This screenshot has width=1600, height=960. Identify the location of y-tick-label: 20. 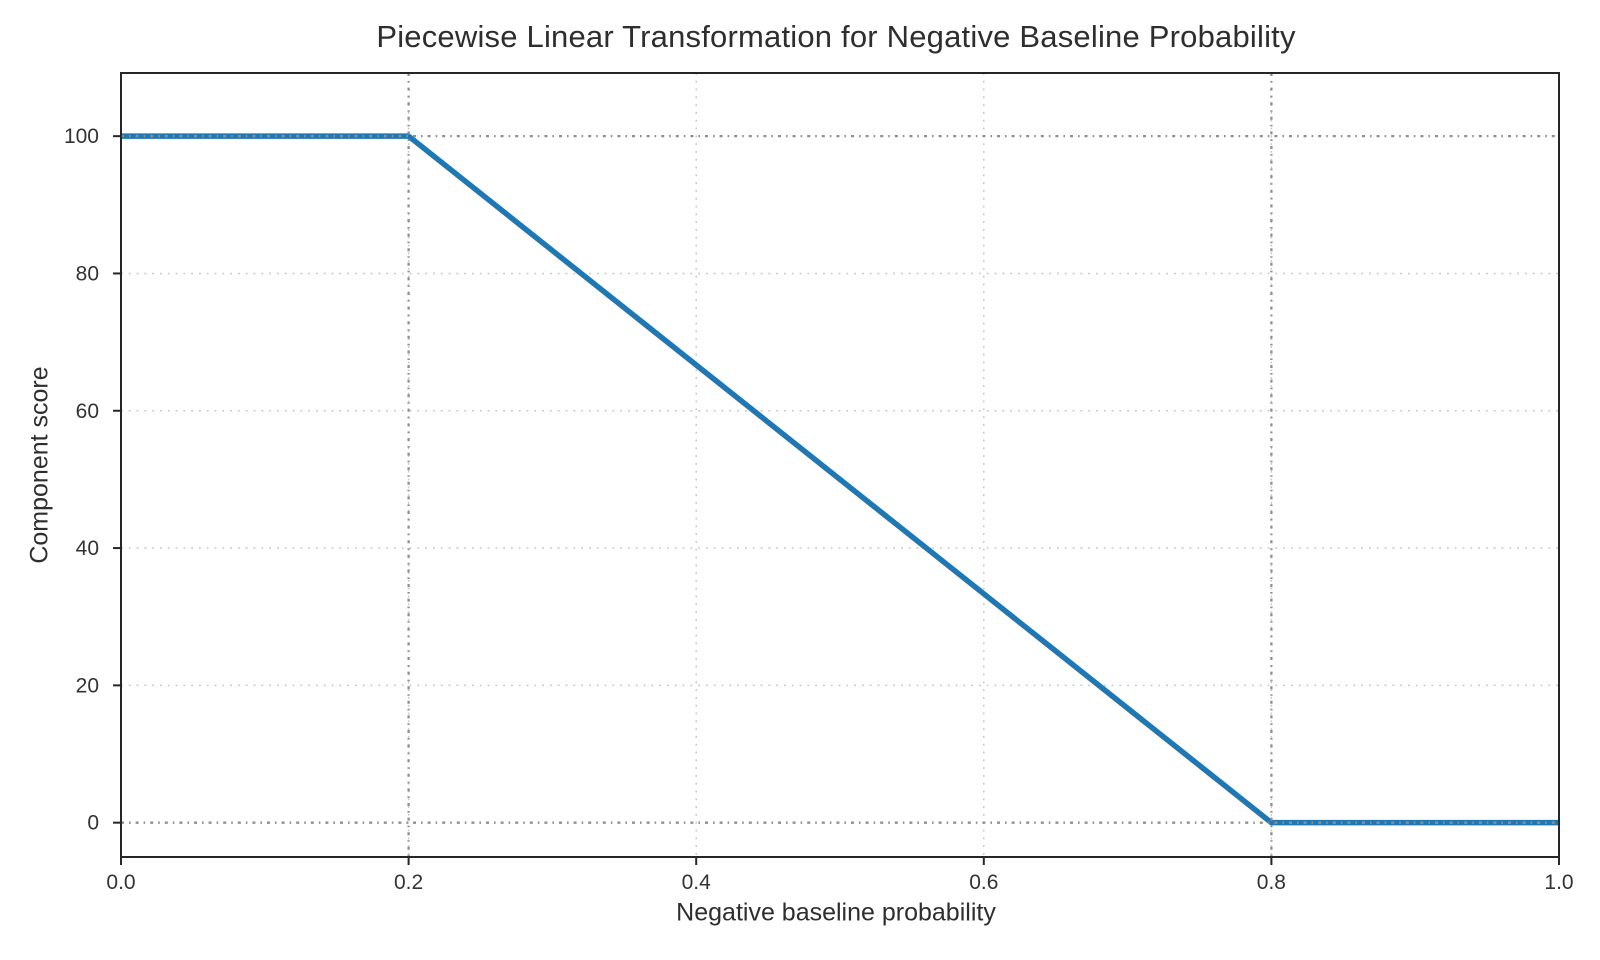
(87, 685).